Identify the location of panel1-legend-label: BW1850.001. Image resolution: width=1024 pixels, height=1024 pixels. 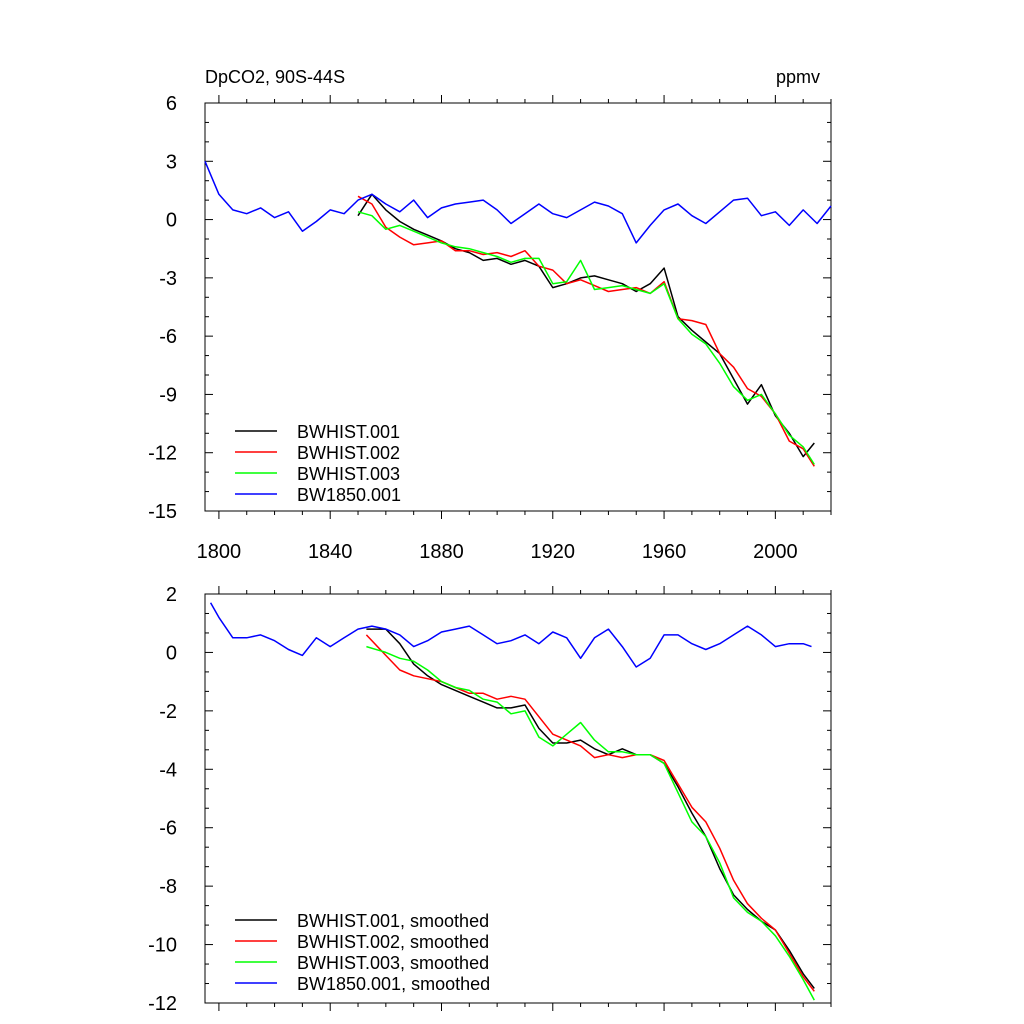
(349, 495).